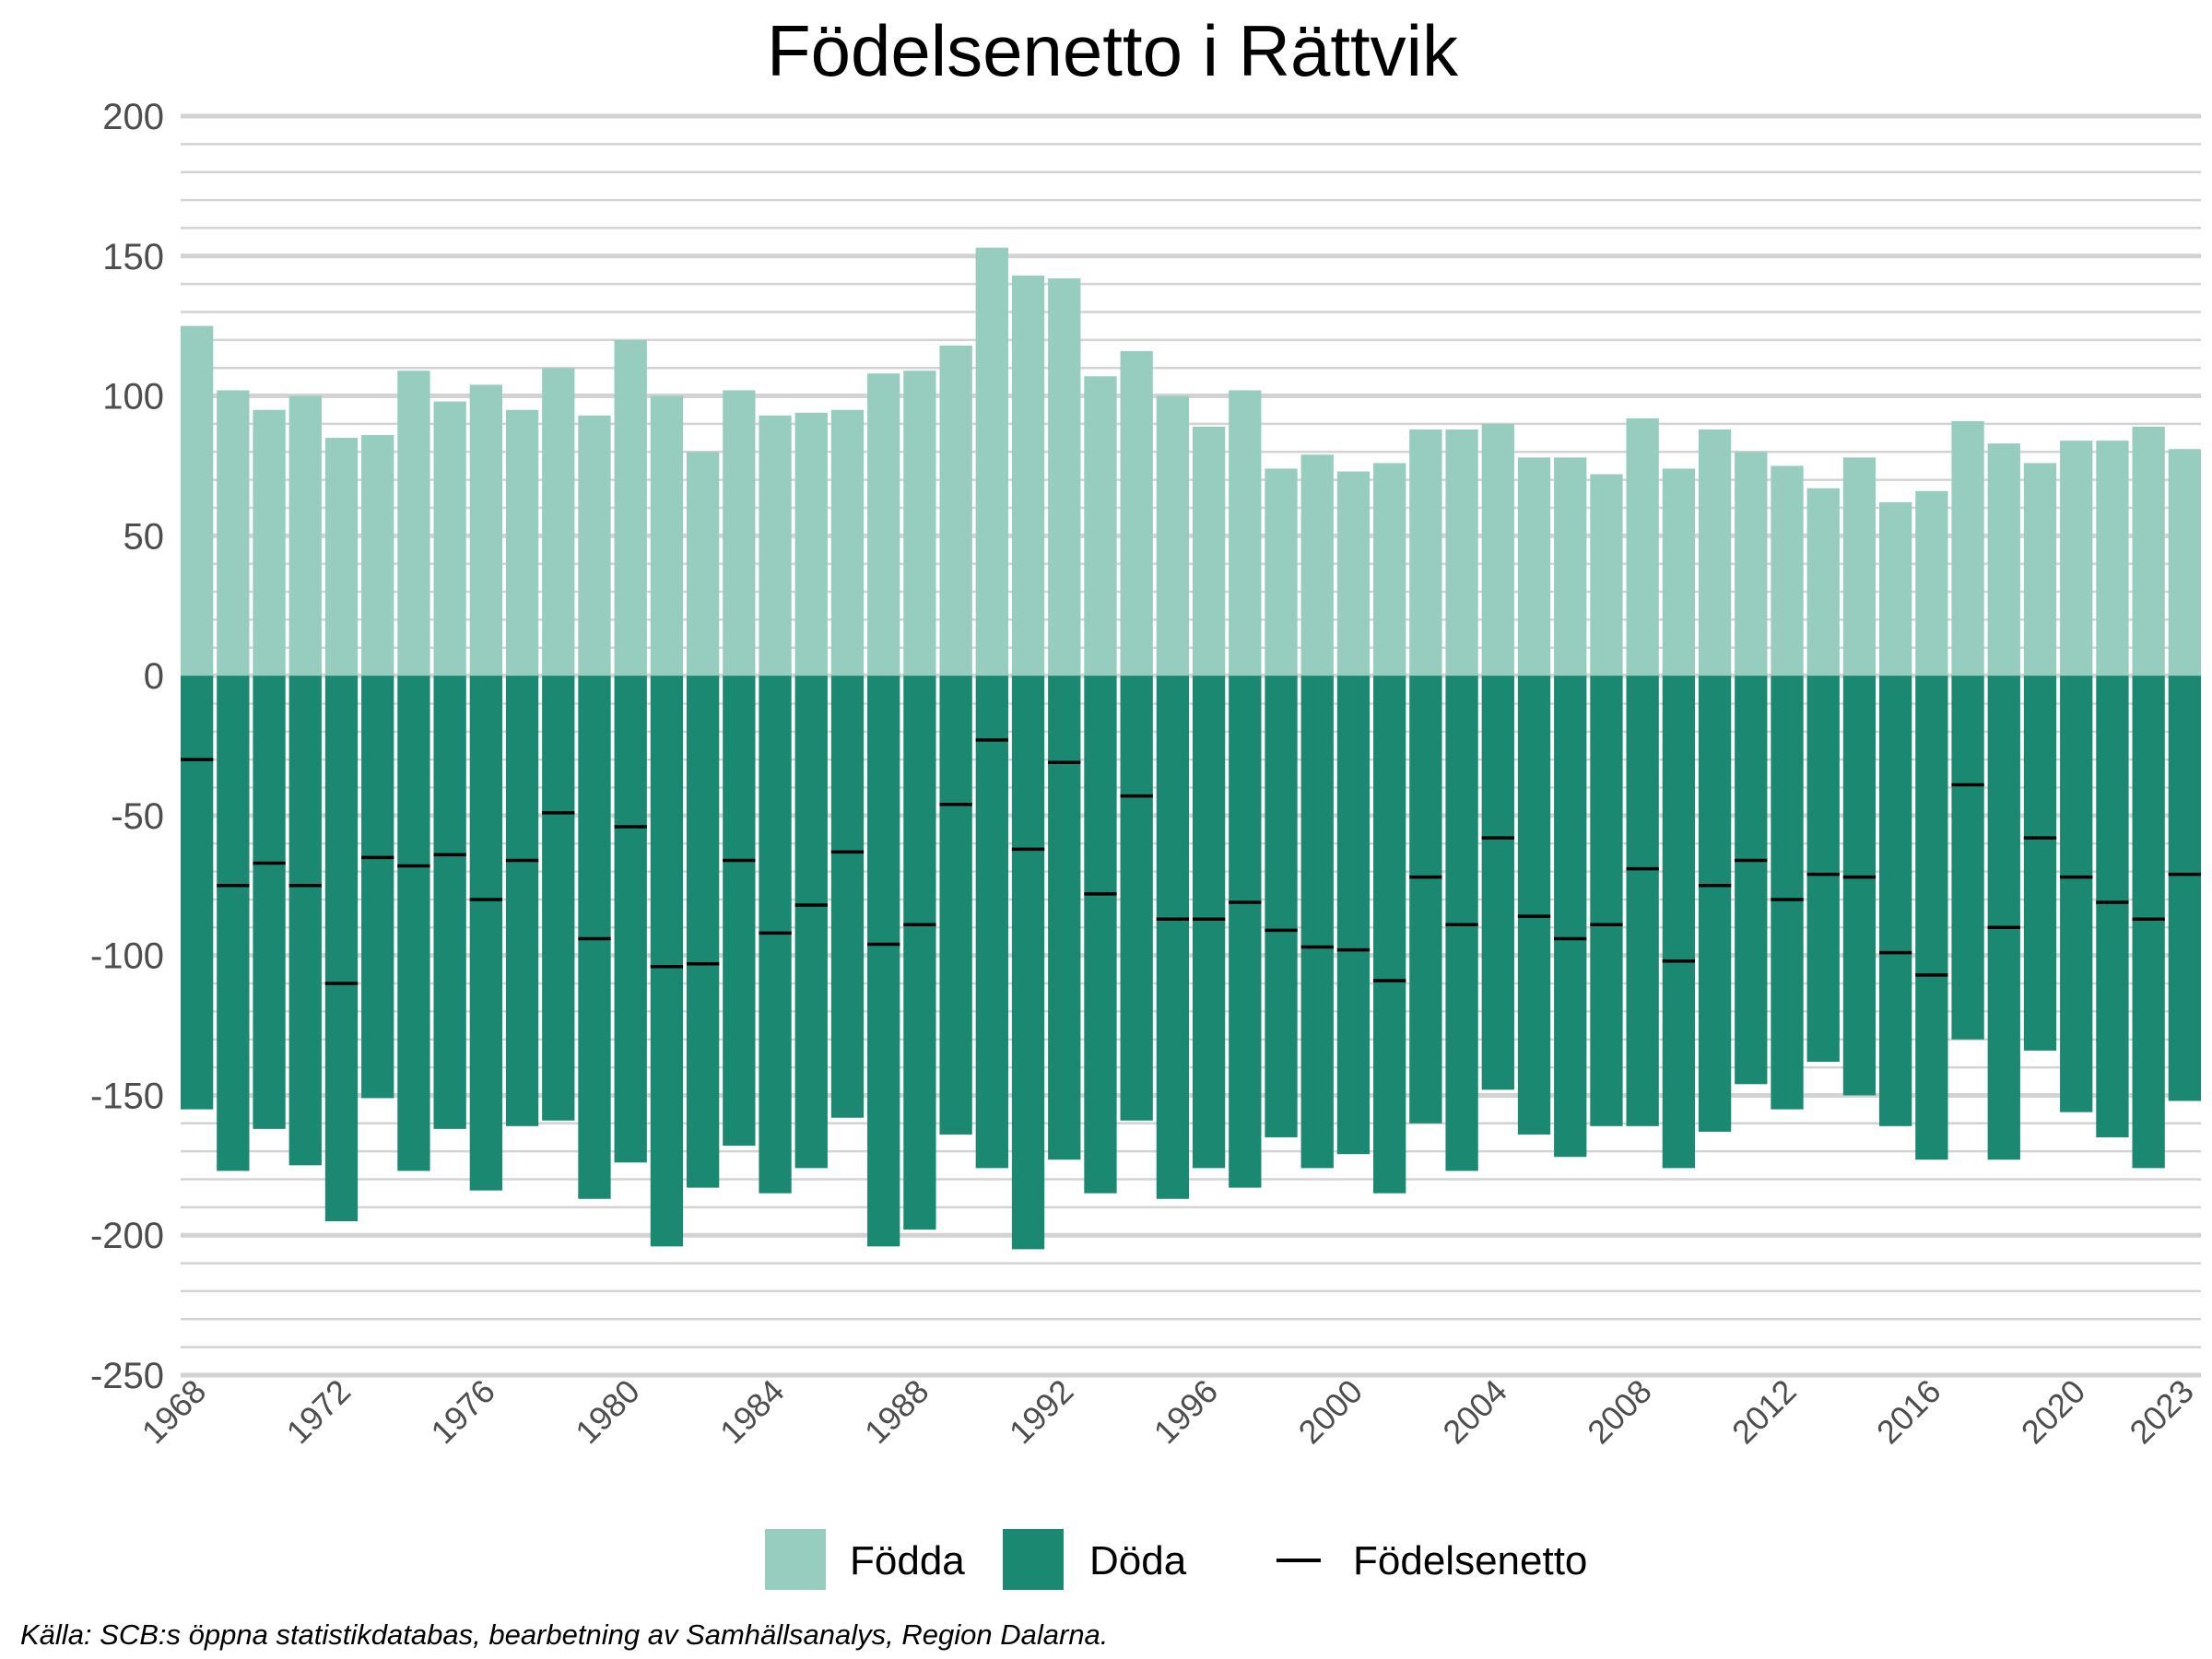 The height and width of the screenshot is (1659, 2212). I want to click on legend-label: Döda, so click(1138, 1560).